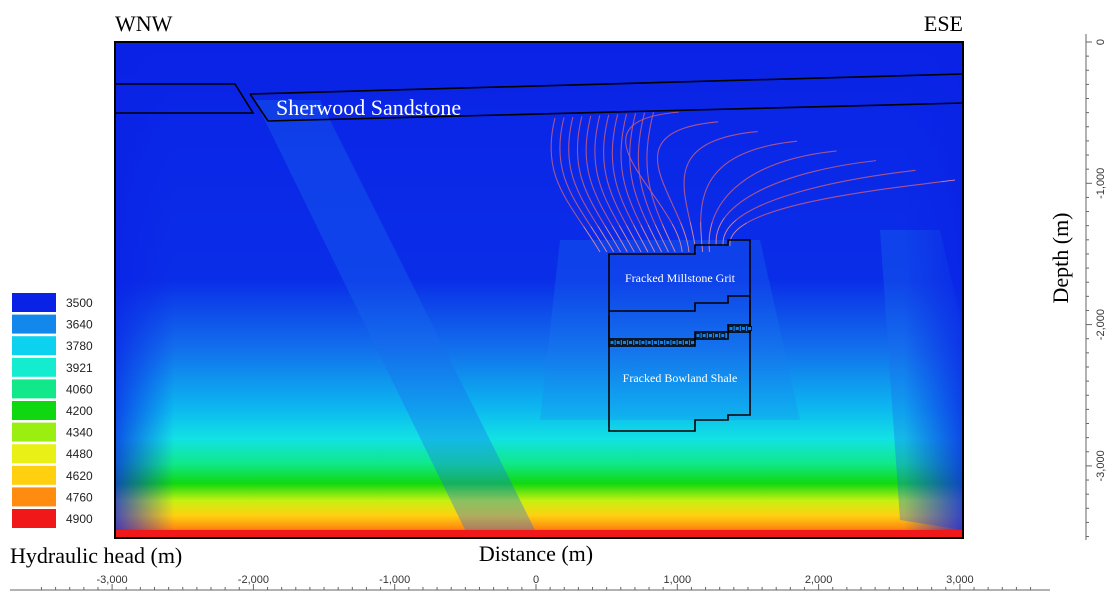 The width and height of the screenshot is (1111, 594). I want to click on y-tick-label: -3,000, so click(1101, 465).